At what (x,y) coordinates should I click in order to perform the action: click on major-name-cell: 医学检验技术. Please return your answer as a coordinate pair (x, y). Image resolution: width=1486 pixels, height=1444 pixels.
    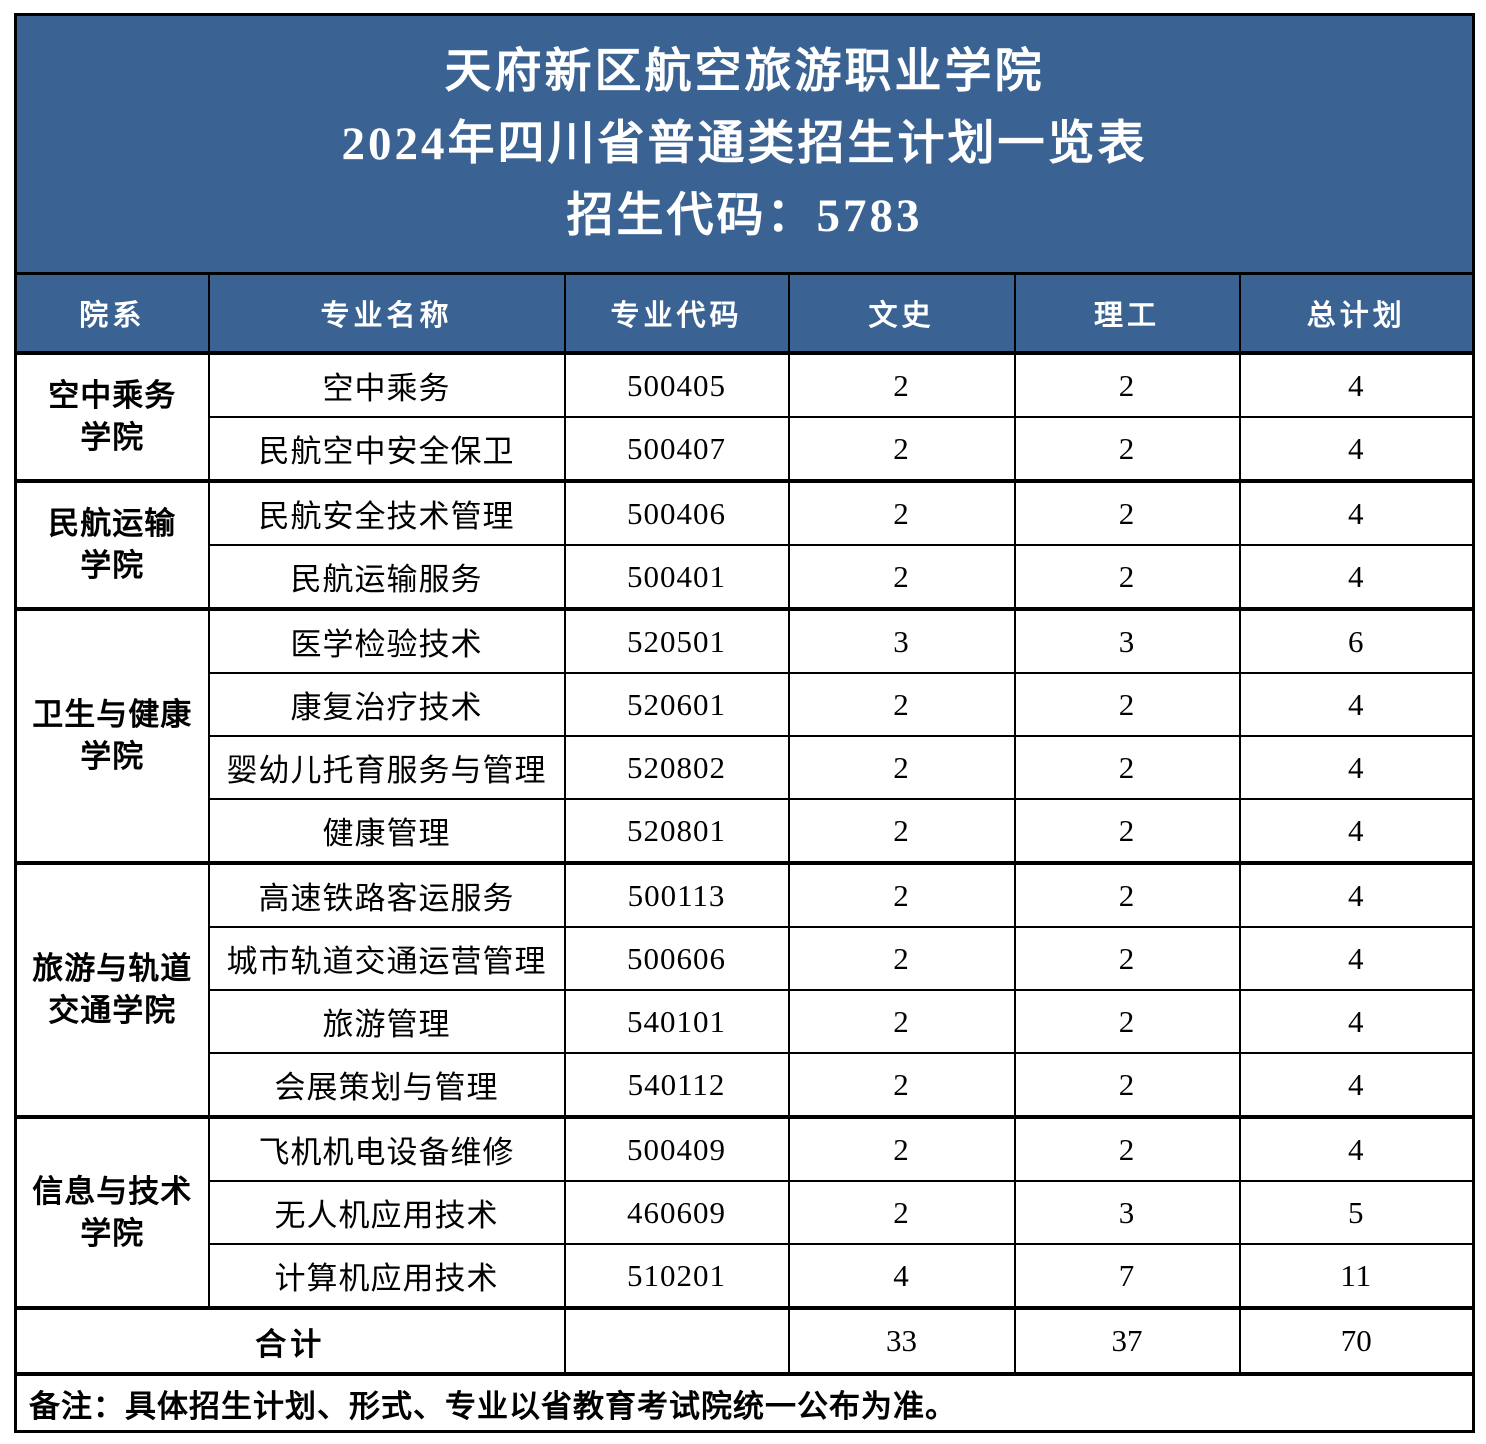
    Looking at the image, I should click on (386, 641).